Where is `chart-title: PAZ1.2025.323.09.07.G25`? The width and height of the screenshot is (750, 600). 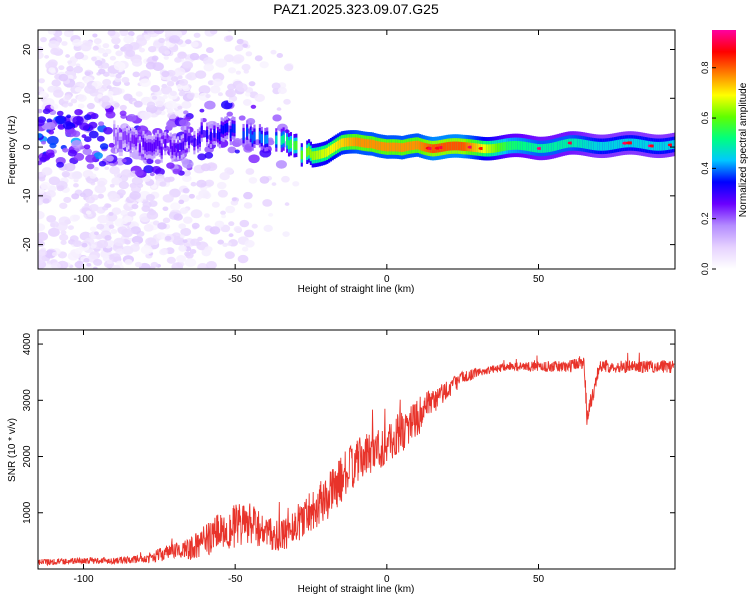 chart-title: PAZ1.2025.323.09.07.G25 is located at coordinates (356, 9).